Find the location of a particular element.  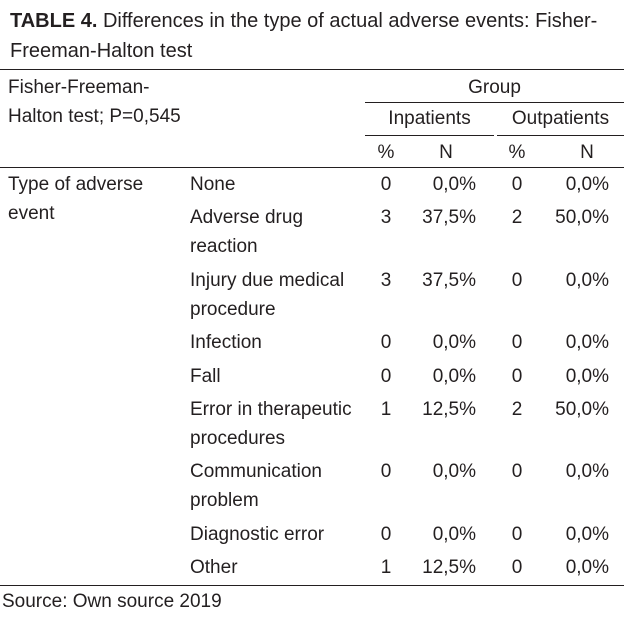

row-label-continued: procedures is located at coordinates (238, 438).